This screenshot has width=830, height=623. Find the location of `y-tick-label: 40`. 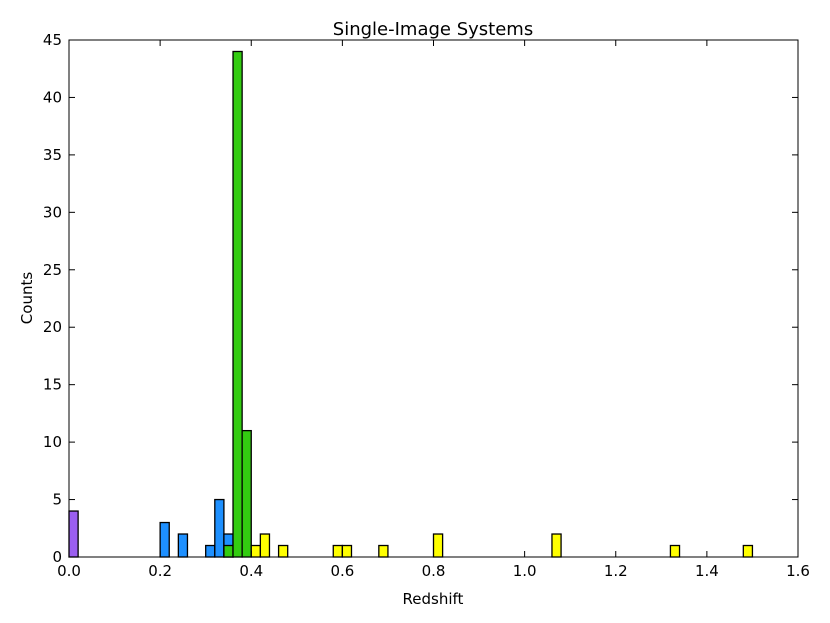

y-tick-label: 40 is located at coordinates (52, 97).